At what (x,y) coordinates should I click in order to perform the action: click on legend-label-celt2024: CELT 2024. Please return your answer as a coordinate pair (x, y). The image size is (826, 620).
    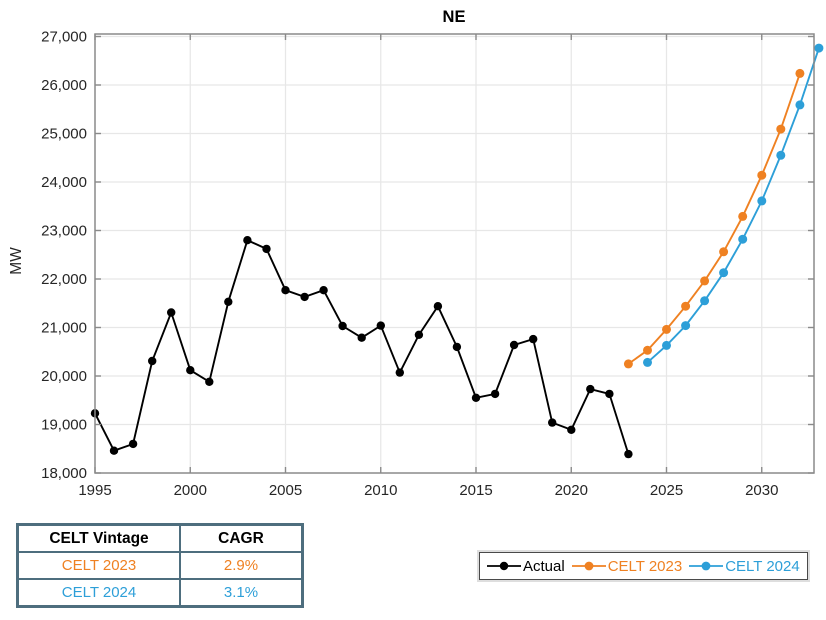
    Looking at the image, I should click on (762, 566).